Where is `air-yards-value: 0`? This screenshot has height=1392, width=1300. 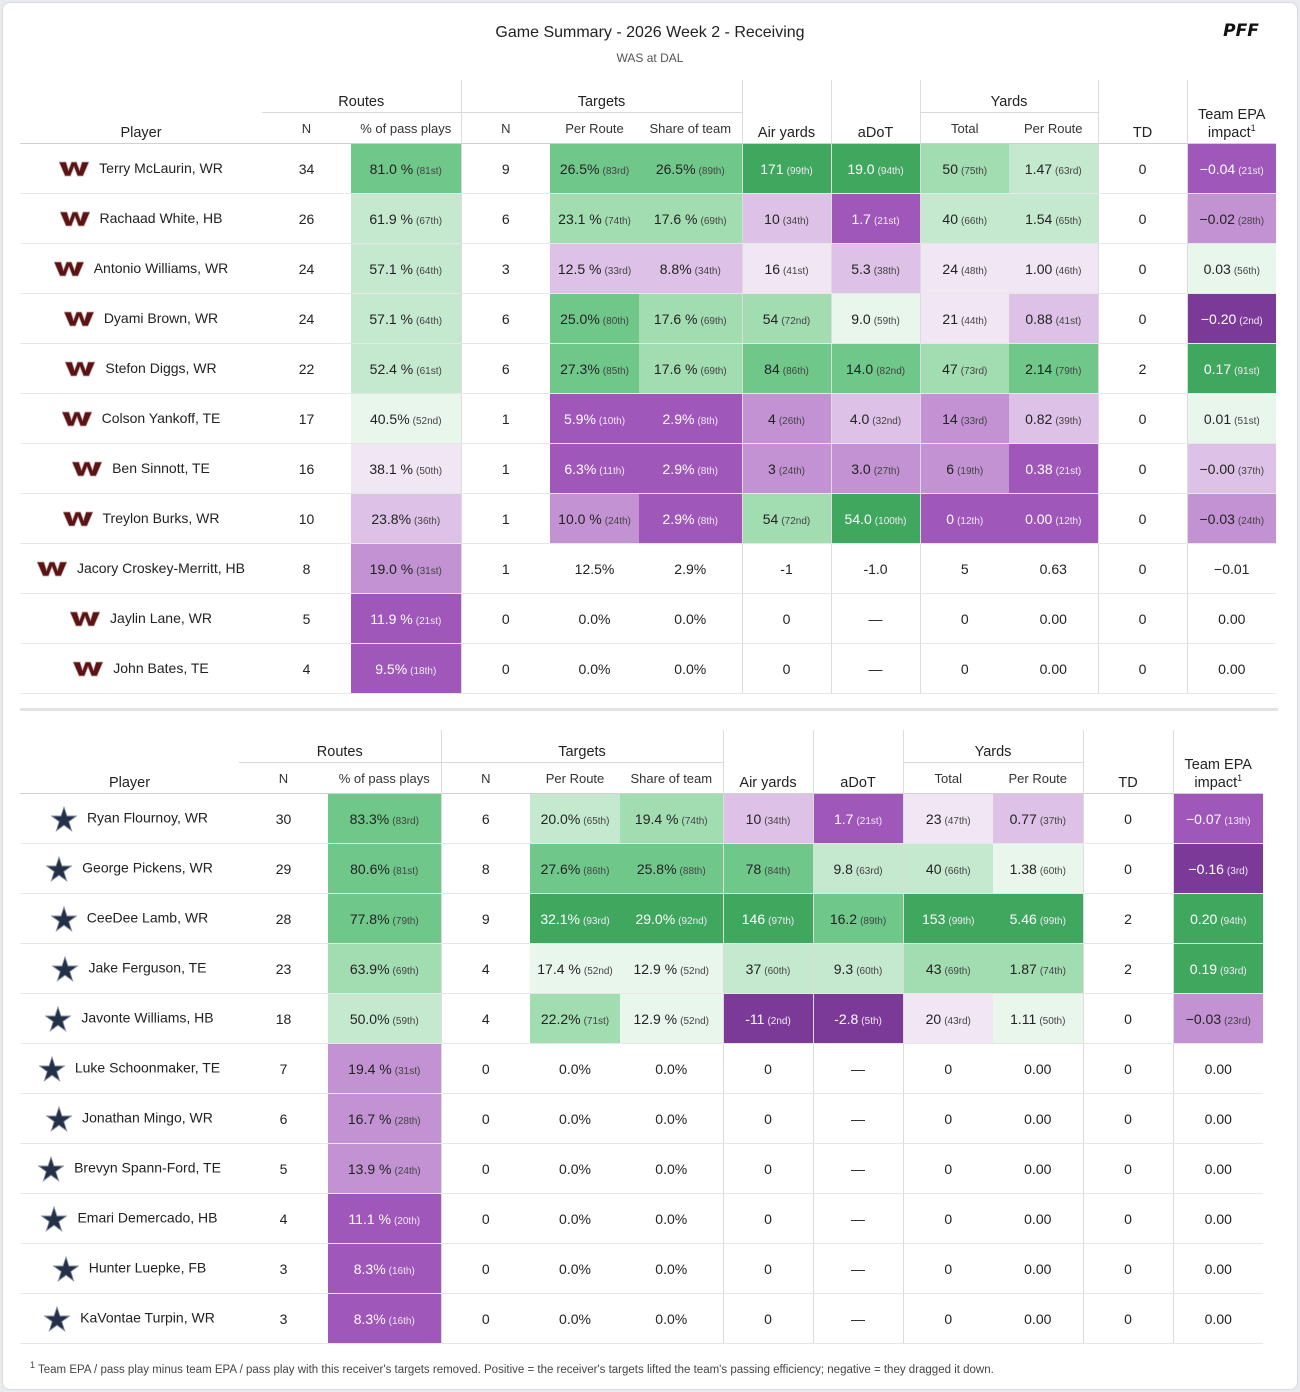
air-yards-value: 0 is located at coordinates (768, 1268).